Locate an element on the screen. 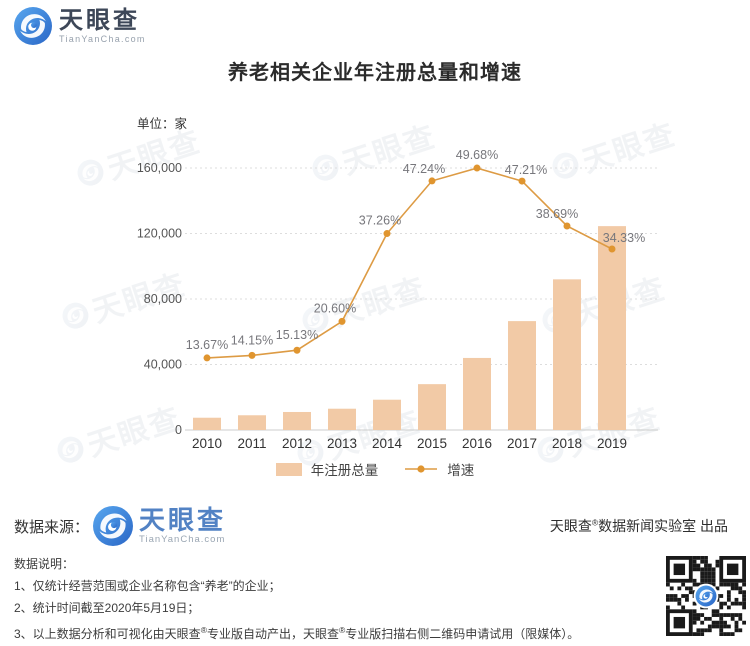 This screenshot has height=646, width=750. svg-text: 2014 is located at coordinates (387, 443).